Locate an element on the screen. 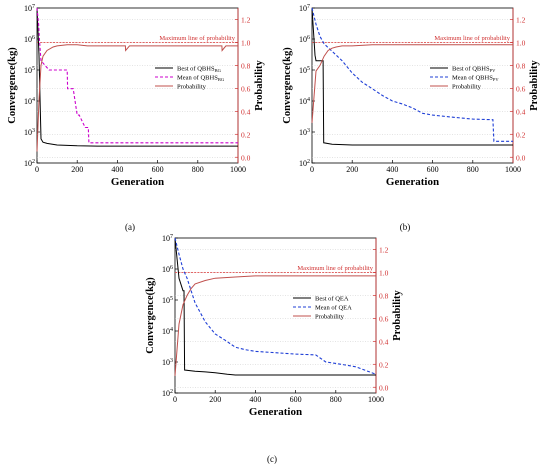 The height and width of the screenshot is (466, 550). legend-label: Best of QEA is located at coordinates (332, 299).